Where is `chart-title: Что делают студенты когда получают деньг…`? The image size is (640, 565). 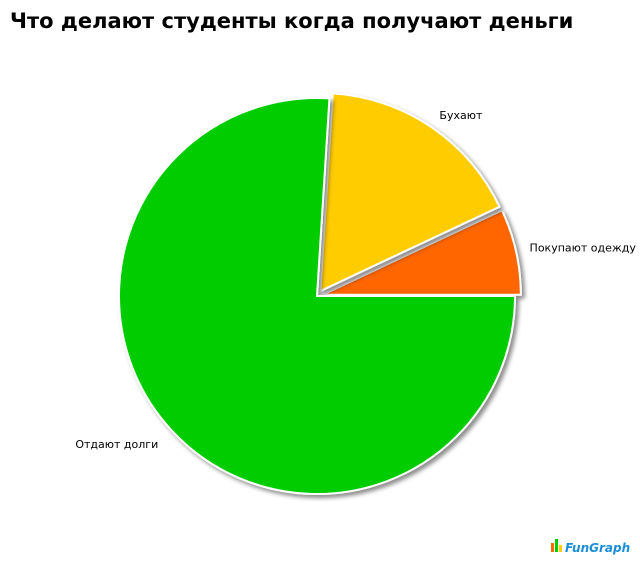
chart-title: Что делают студенты когда получают деньг… is located at coordinates (291, 21).